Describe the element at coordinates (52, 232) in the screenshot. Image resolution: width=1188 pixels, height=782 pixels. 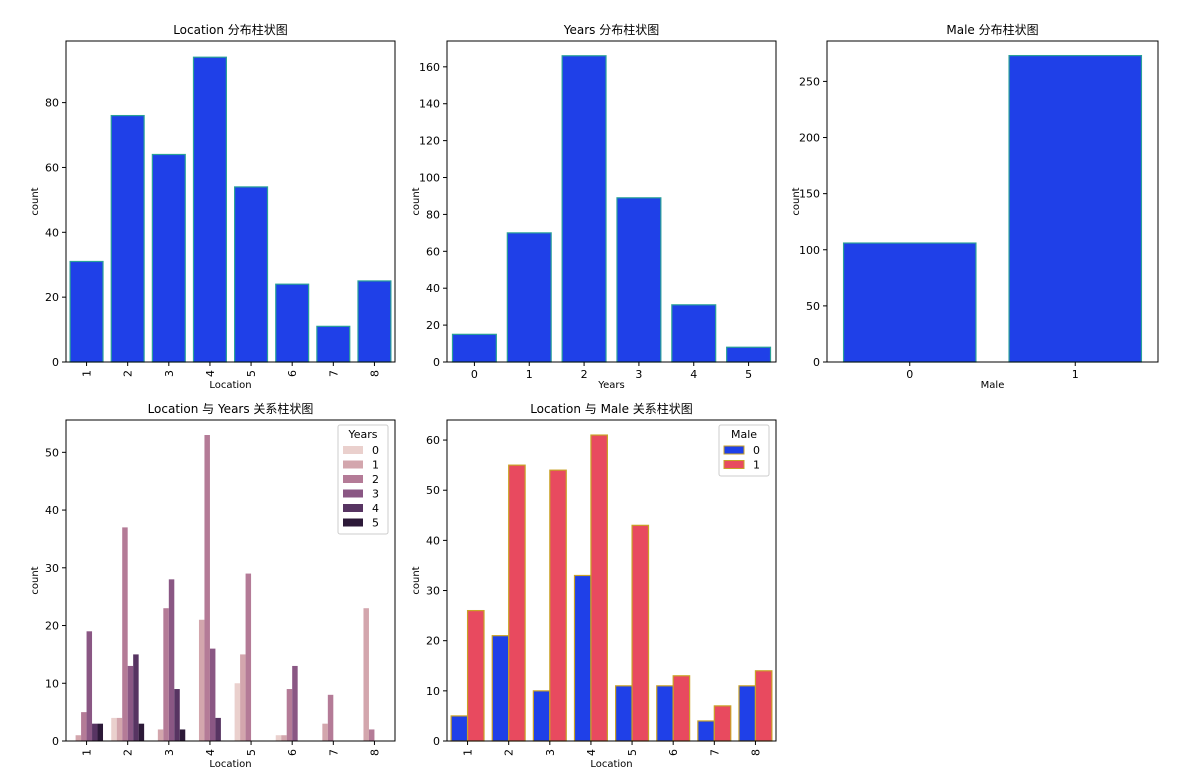
I see `y-tick-label: 40` at that location.